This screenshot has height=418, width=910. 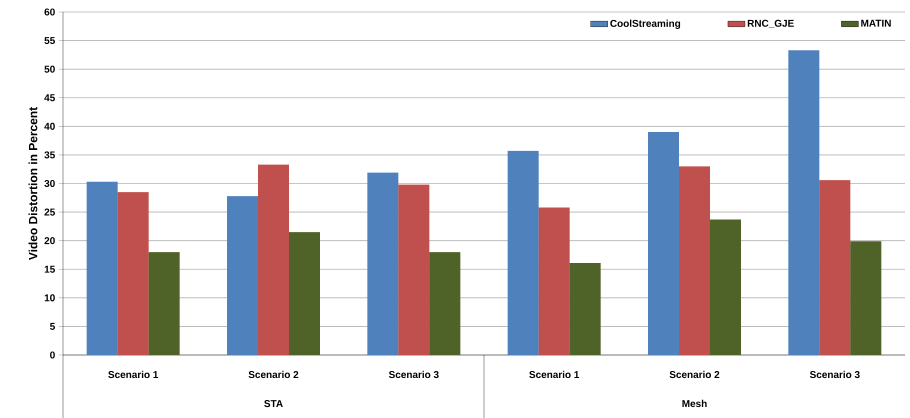 What do you see at coordinates (49, 126) in the screenshot?
I see `y-tick-label: 40` at bounding box center [49, 126].